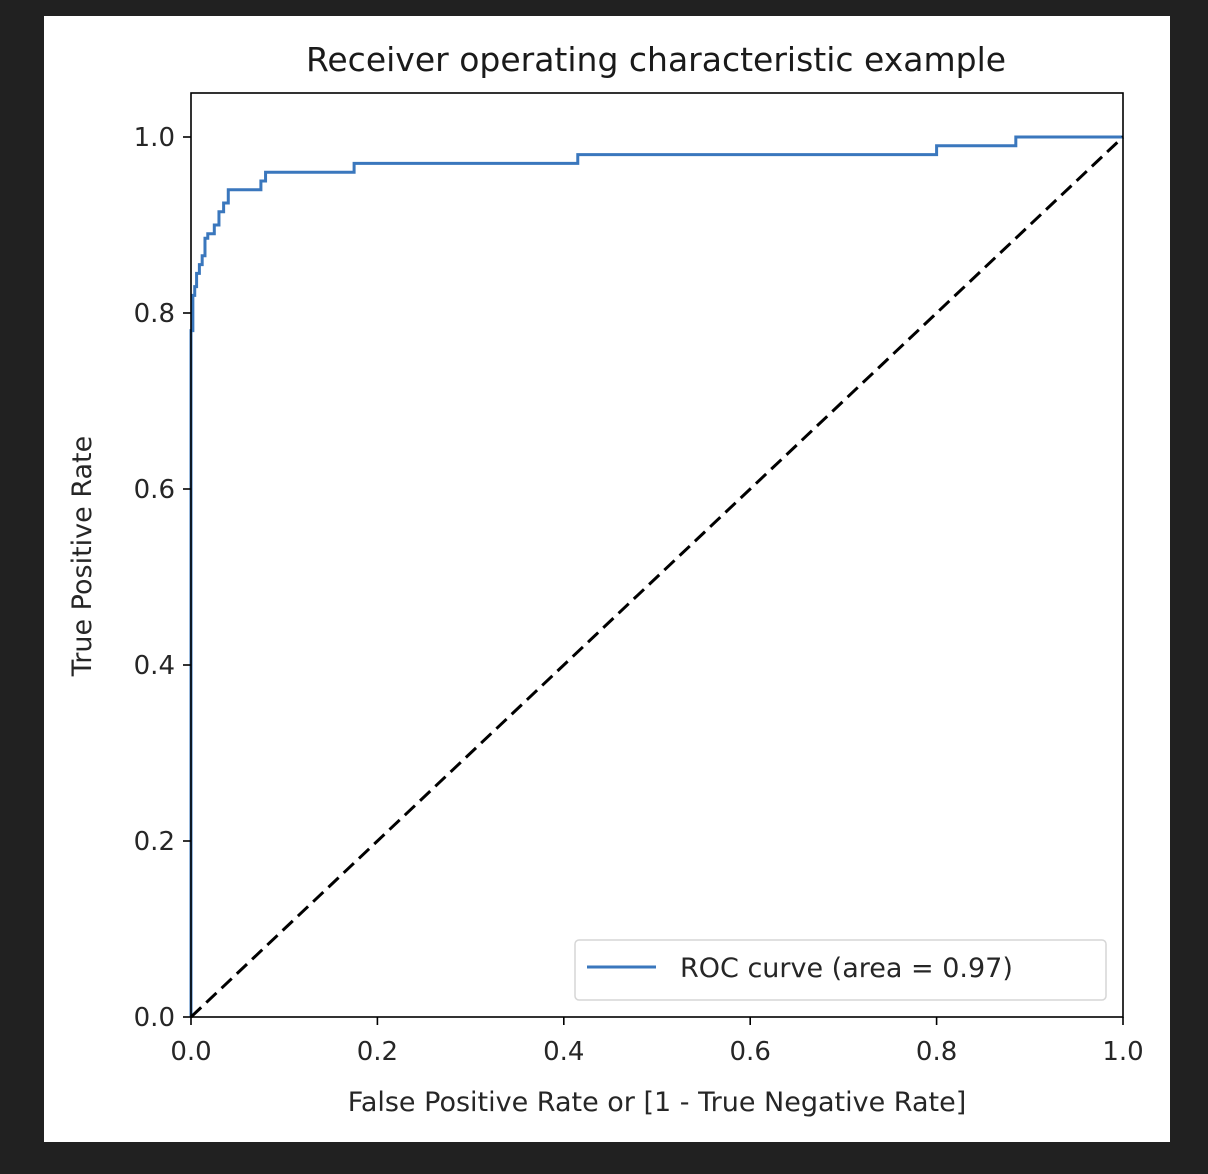 The width and height of the screenshot is (1208, 1174). I want to click on x-tick-label: 0.0, so click(190, 1052).